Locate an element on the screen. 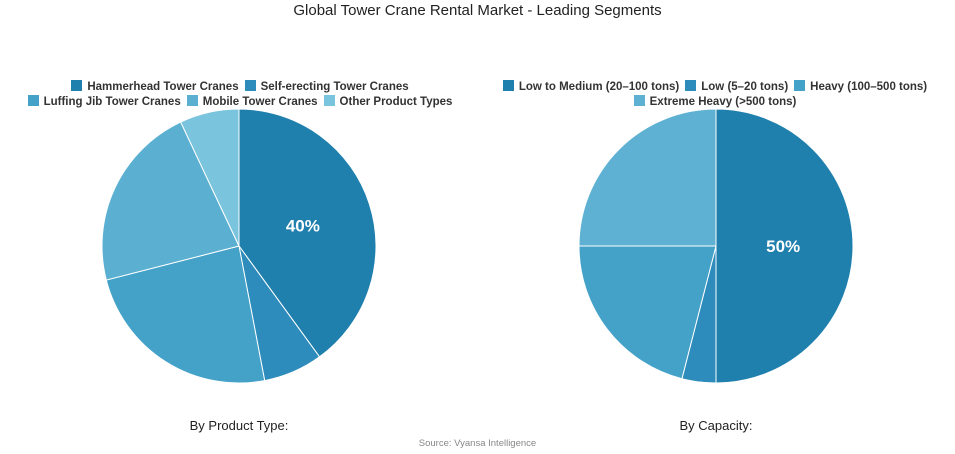  subtitle-capacity: By Capacity: is located at coordinates (716, 425).